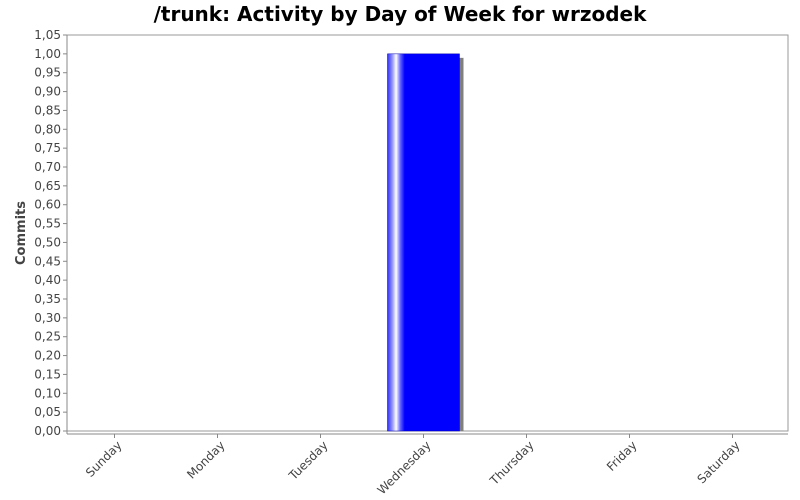 This screenshot has width=800, height=500. What do you see at coordinates (47, 148) in the screenshot?
I see `y-tick-label: 0,75` at bounding box center [47, 148].